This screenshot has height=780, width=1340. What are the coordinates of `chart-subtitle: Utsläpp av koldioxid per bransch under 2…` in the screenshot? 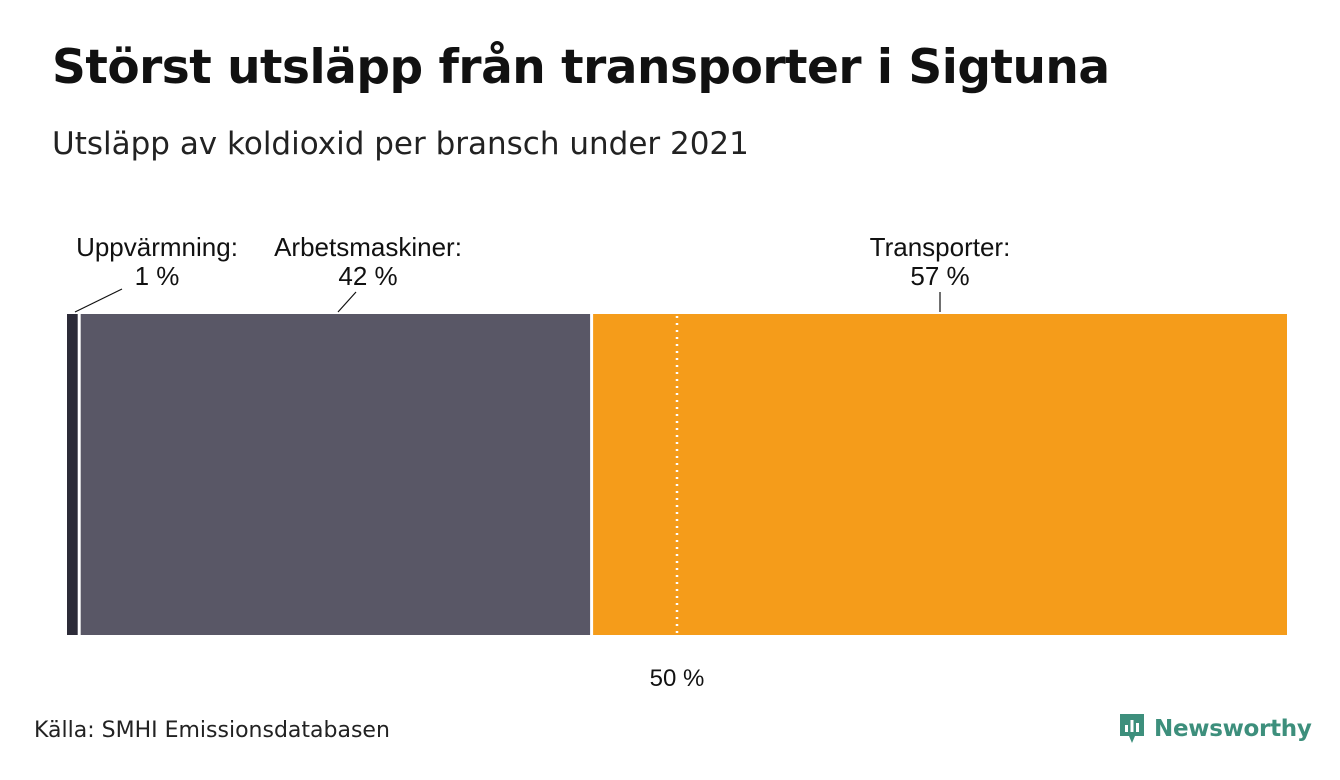 It's located at (400, 144).